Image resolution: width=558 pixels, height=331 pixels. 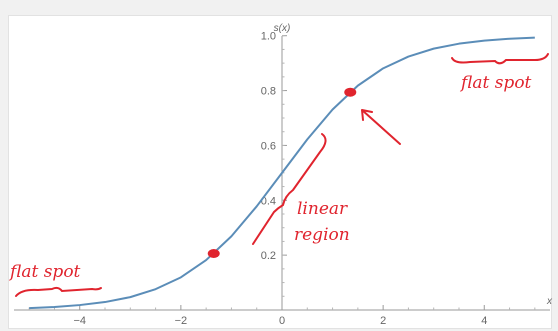 I want to click on y-tick-label: 0.4, so click(x=268, y=201).